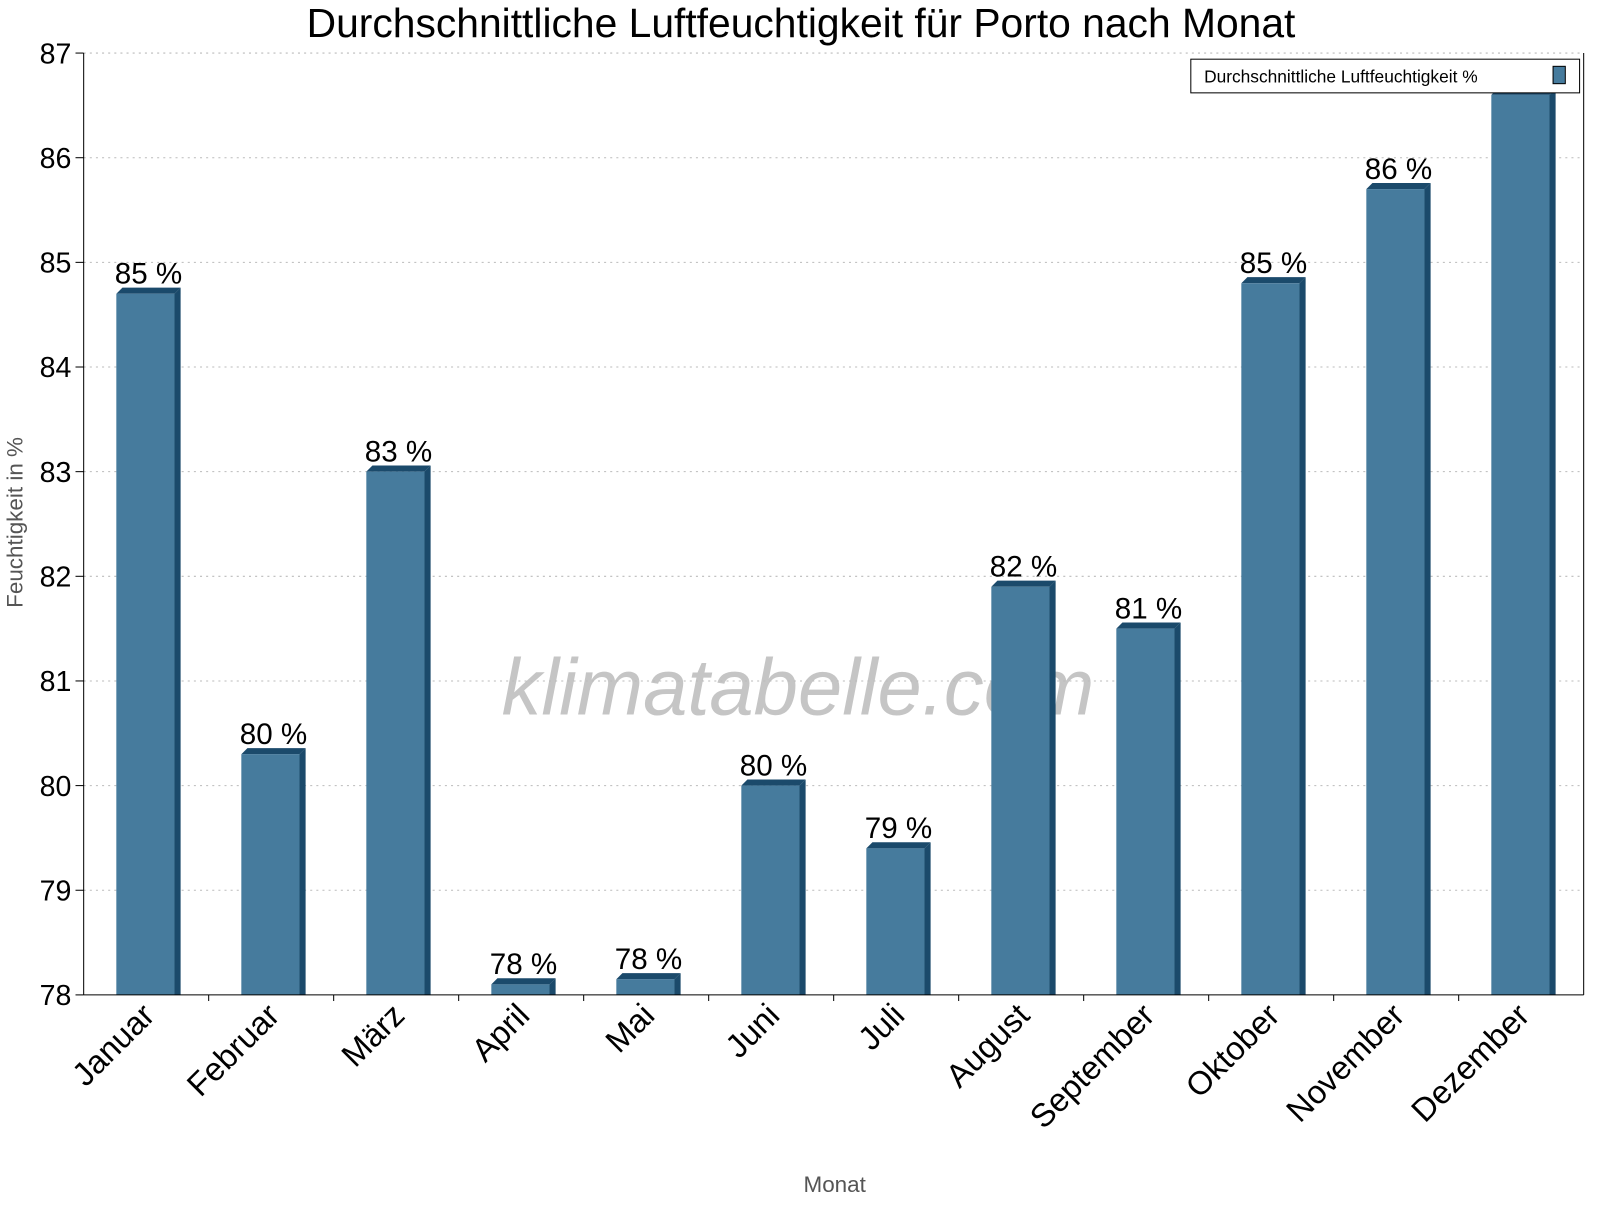 This screenshot has width=1600, height=1205. I want to click on y-tick-label: 84, so click(56, 368).